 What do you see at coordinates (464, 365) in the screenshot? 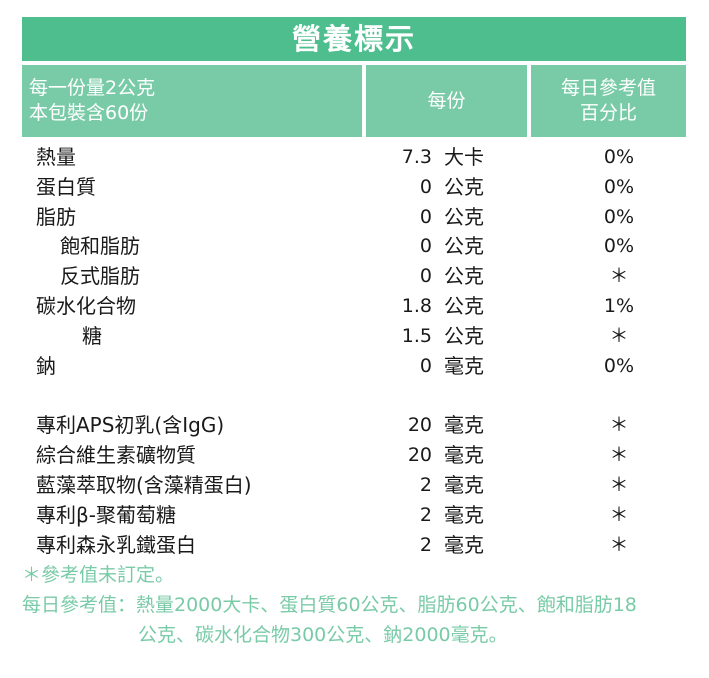
I see `nutrient-unit: 毫克` at bounding box center [464, 365].